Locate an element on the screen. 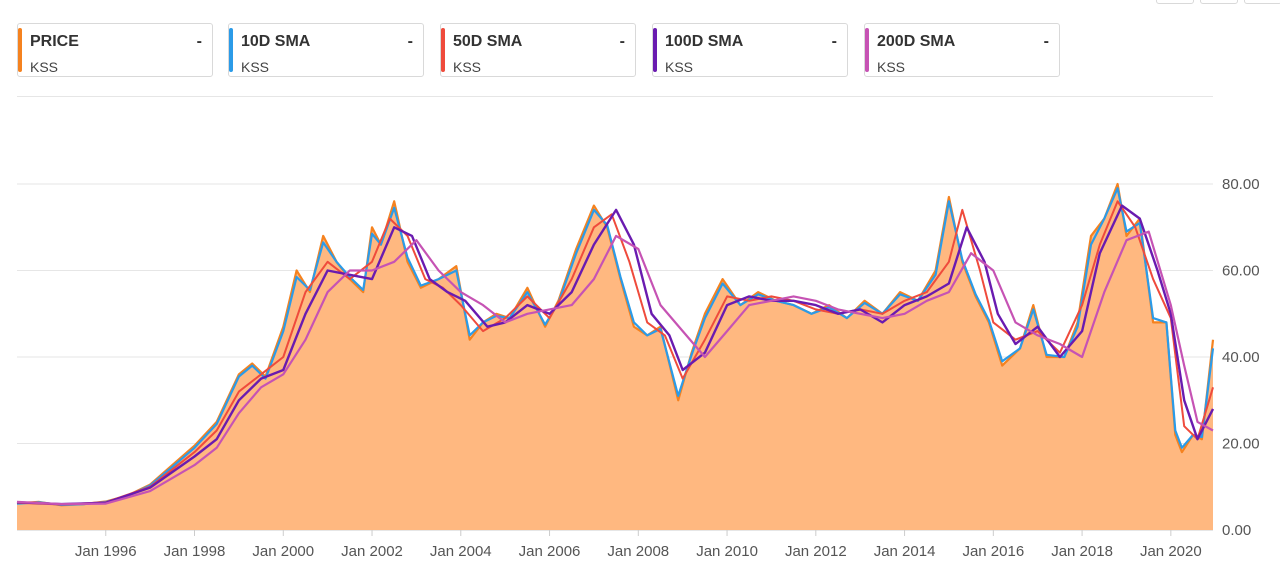 This screenshot has width=1280, height=577. legend-series-name: PRICE is located at coordinates (54, 41).